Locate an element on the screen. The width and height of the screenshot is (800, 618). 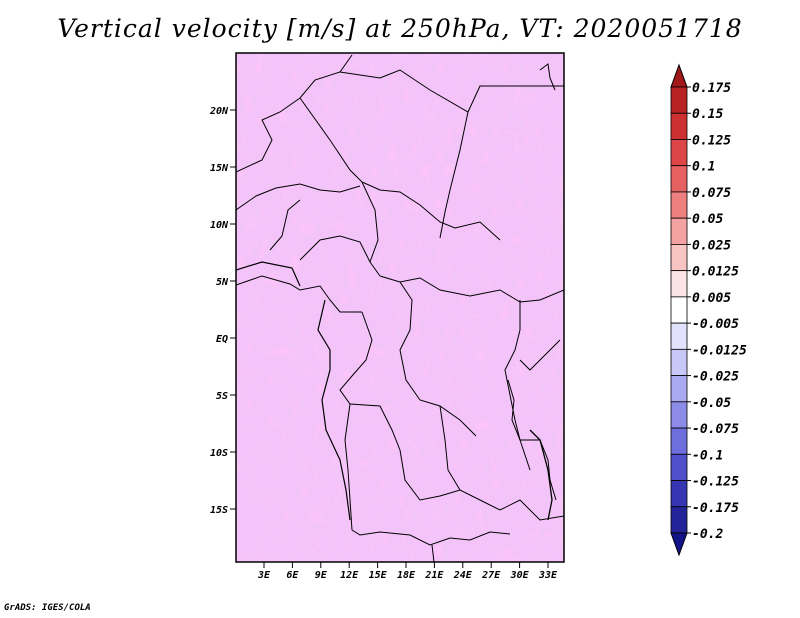
colorbar-label: 0.125 is located at coordinates (711, 140).